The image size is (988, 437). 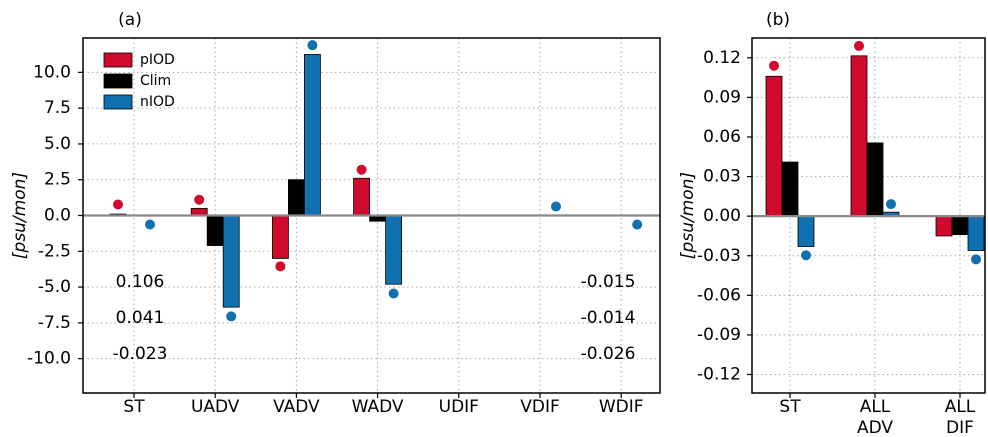 What do you see at coordinates (778, 20) in the screenshot?
I see `panel-title: (b)` at bounding box center [778, 20].